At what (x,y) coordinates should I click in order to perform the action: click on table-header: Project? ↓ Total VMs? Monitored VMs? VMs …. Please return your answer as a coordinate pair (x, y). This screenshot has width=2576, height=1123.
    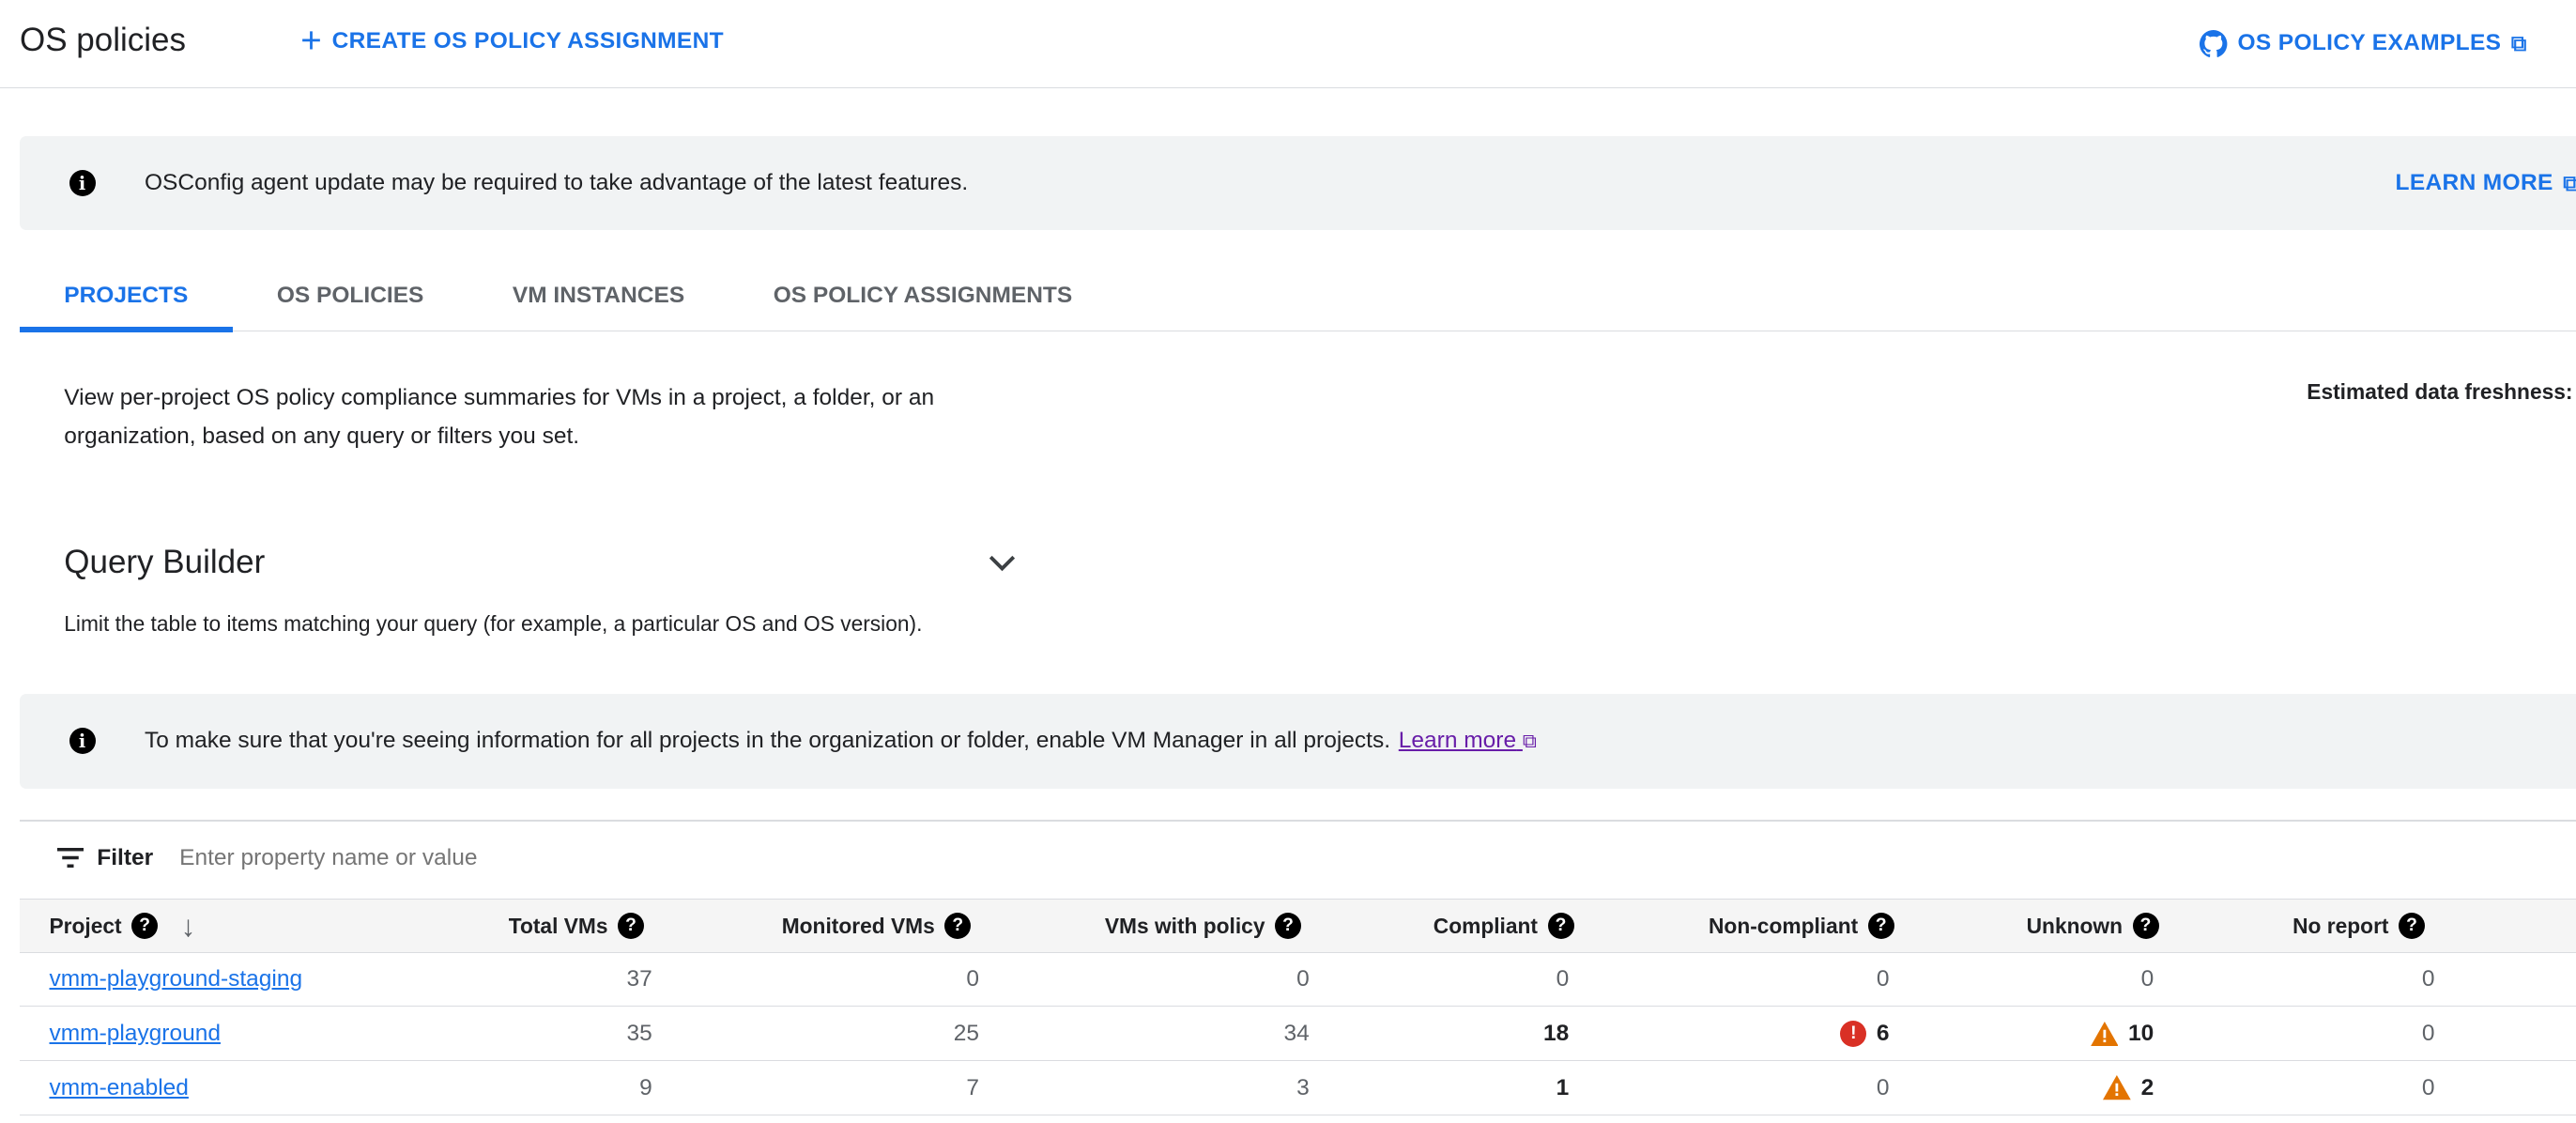
    Looking at the image, I should click on (1298, 926).